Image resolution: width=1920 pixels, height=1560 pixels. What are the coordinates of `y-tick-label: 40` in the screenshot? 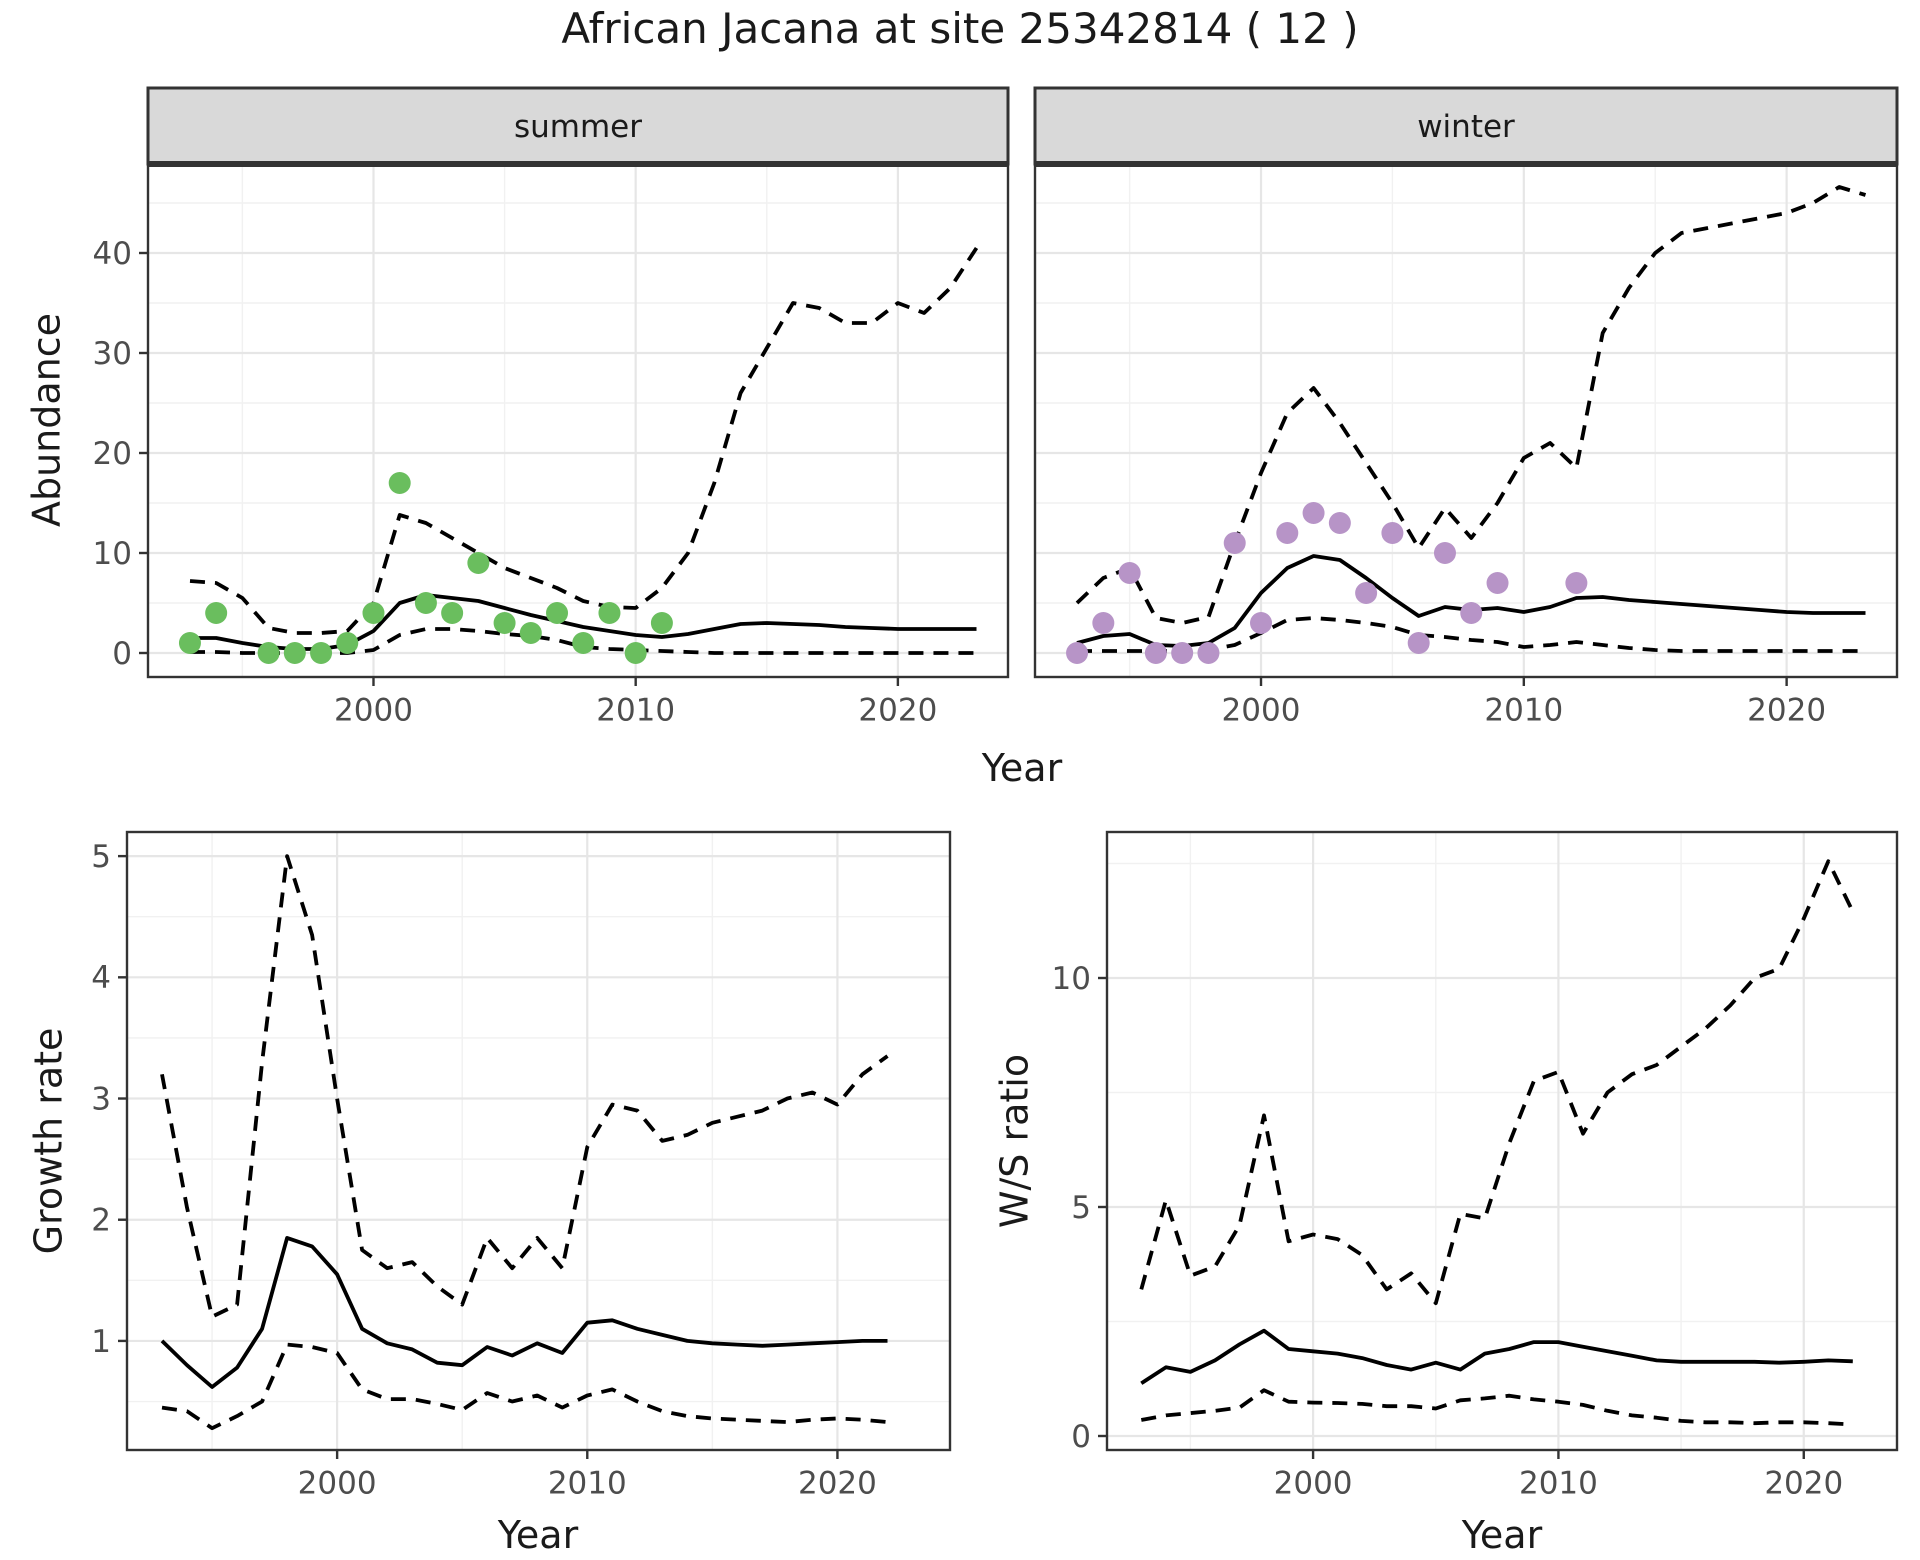 It's located at (112, 254).